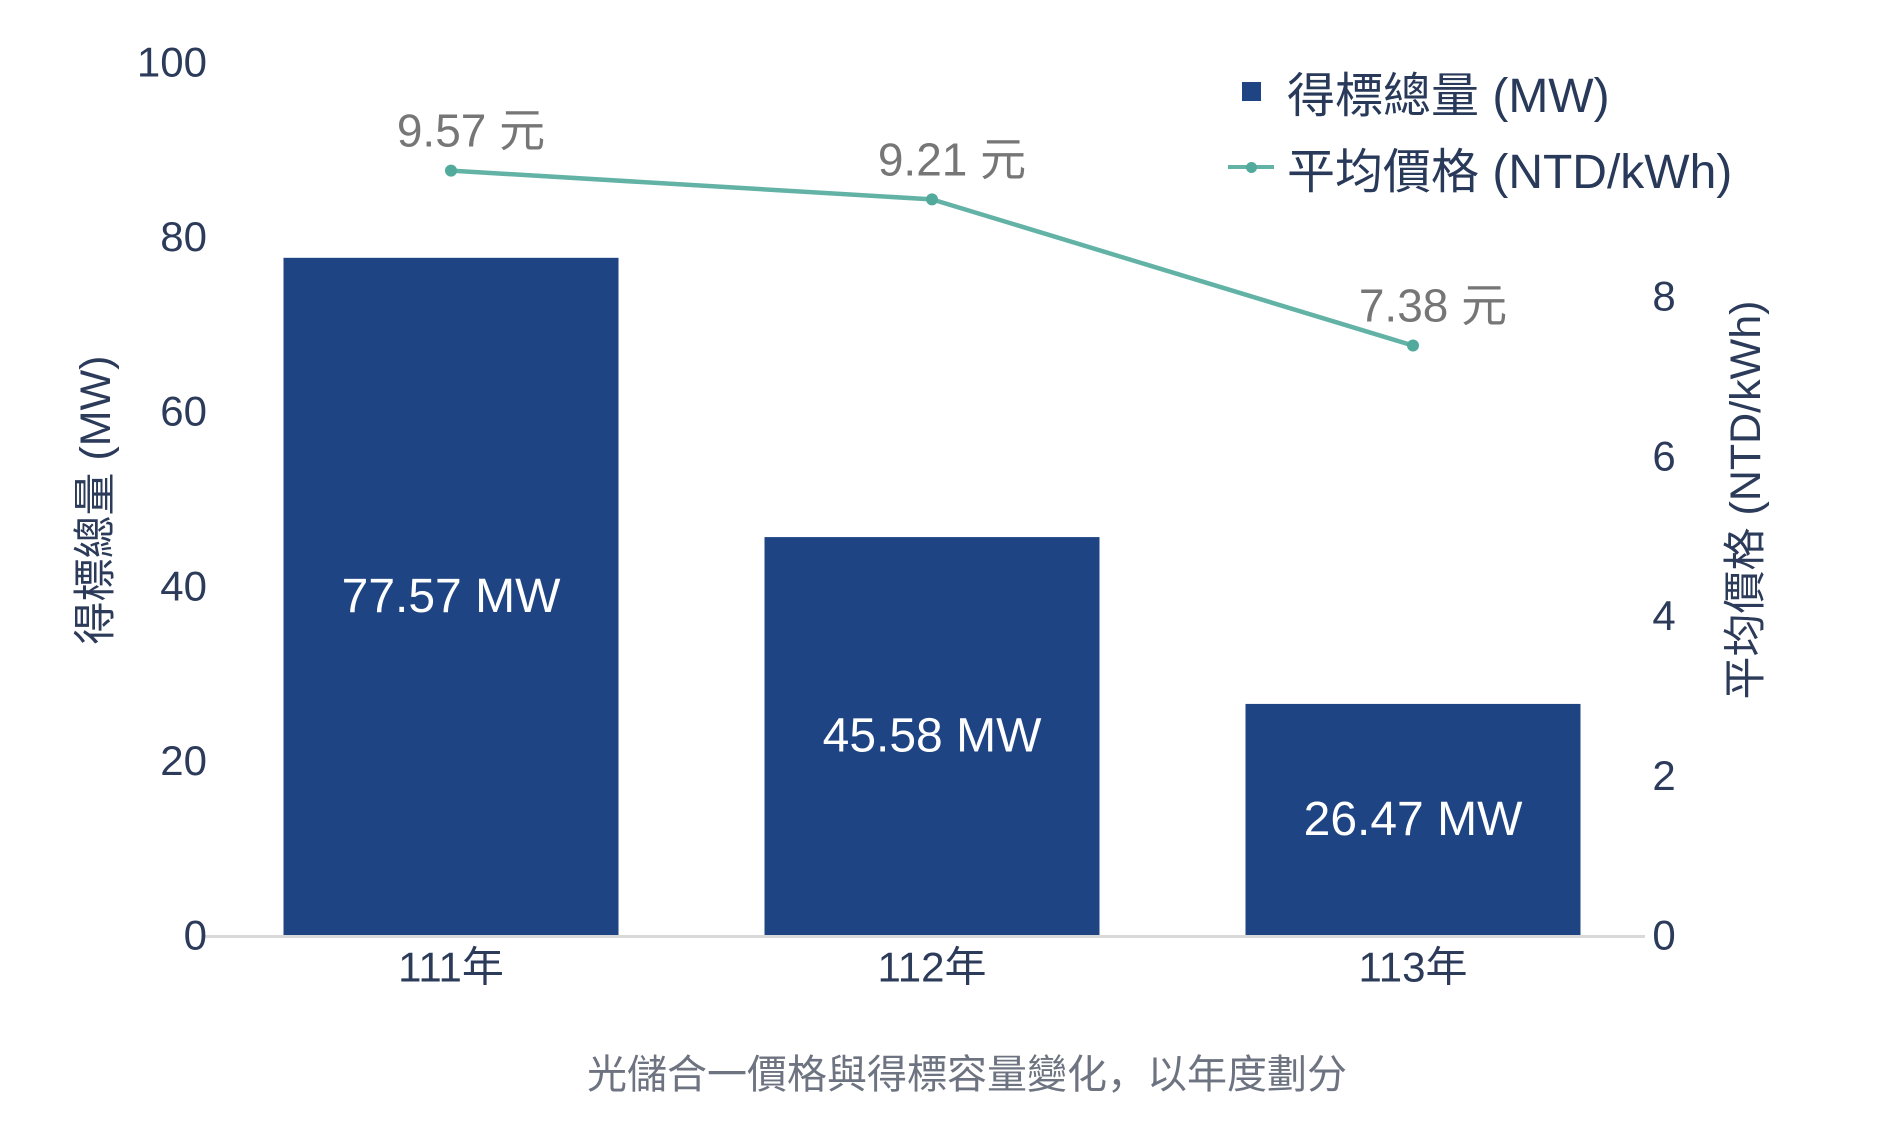  What do you see at coordinates (1663, 775) in the screenshot?
I see `right-axis-tick-label: 2` at bounding box center [1663, 775].